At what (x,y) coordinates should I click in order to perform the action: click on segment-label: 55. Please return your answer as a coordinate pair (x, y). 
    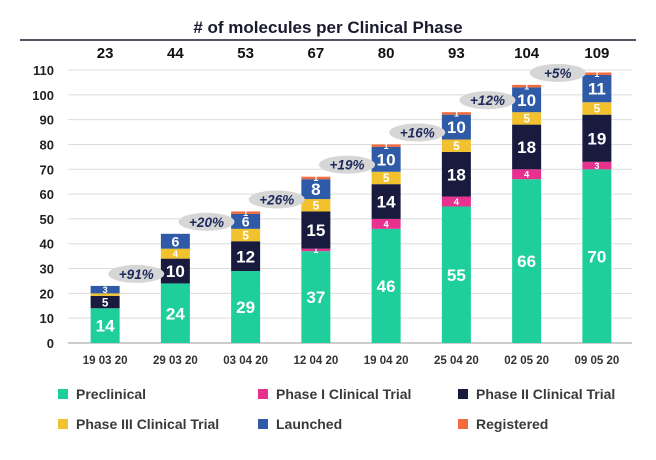
    Looking at the image, I should click on (456, 275).